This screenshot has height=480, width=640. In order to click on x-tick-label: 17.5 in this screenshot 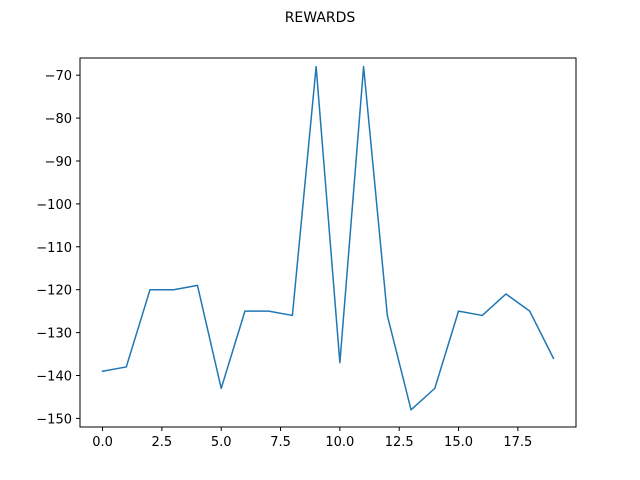, I will do `click(517, 442)`.